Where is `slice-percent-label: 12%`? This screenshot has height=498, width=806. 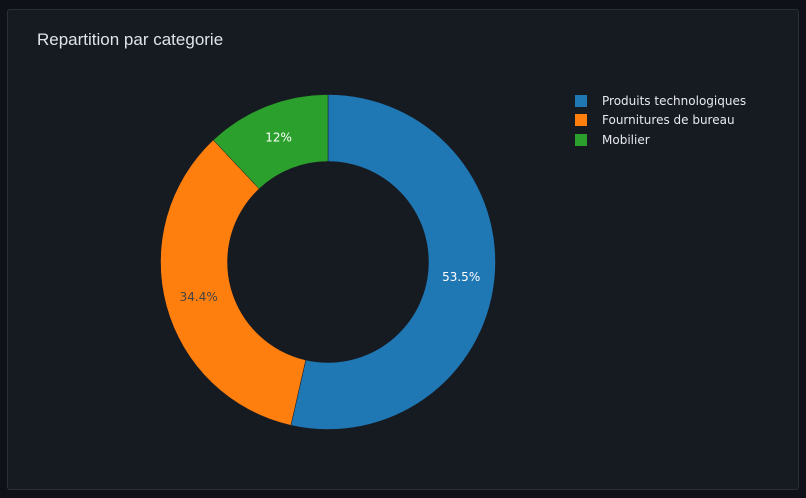
slice-percent-label: 12% is located at coordinates (278, 137).